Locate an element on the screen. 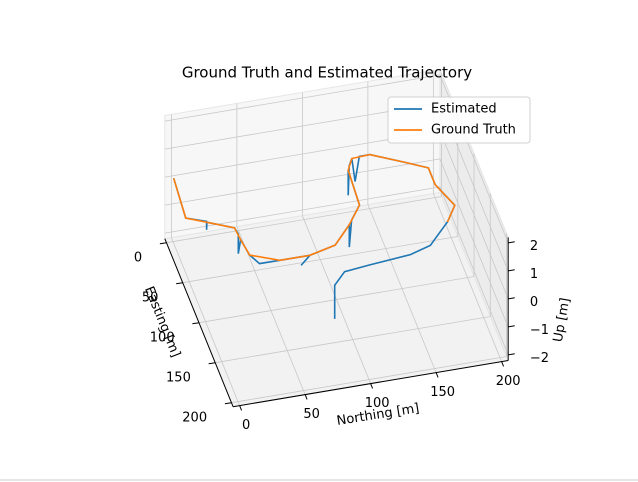  y-tick-label: 50 is located at coordinates (150, 297).